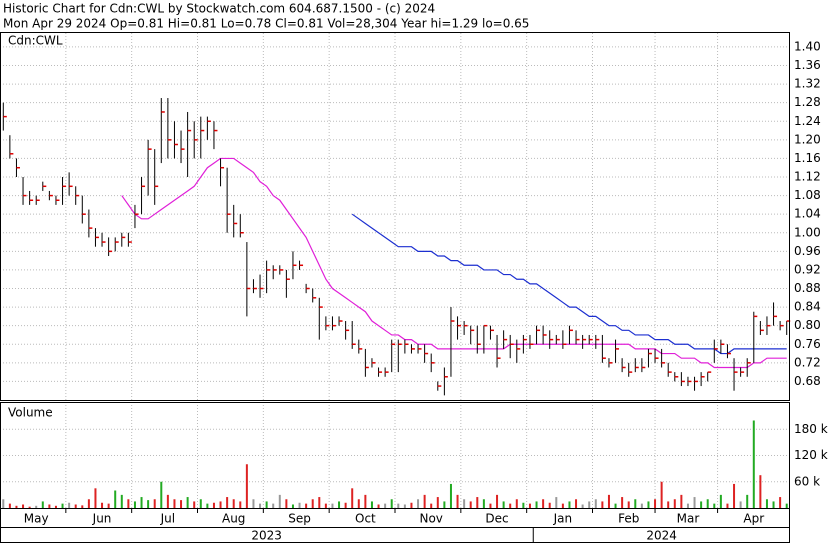 The width and height of the screenshot is (830, 543). What do you see at coordinates (807, 158) in the screenshot?
I see `y-tick-label: 1.16` at bounding box center [807, 158].